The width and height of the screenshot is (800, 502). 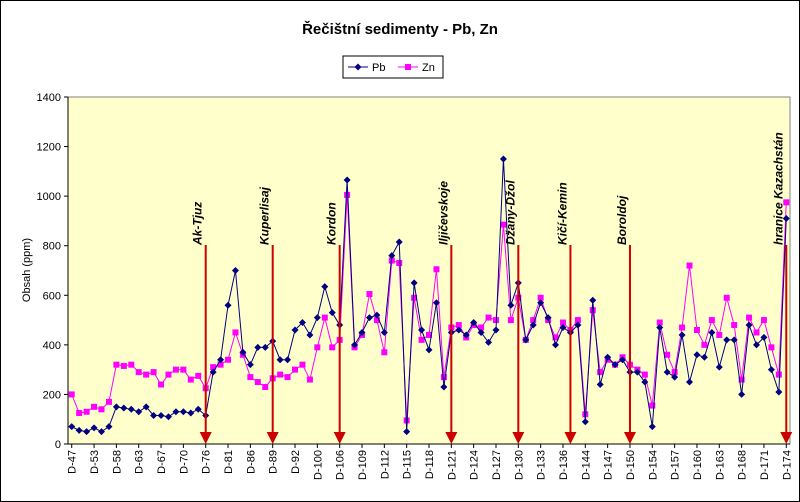 I want to click on x-tick-label: D-118, so click(x=430, y=464).